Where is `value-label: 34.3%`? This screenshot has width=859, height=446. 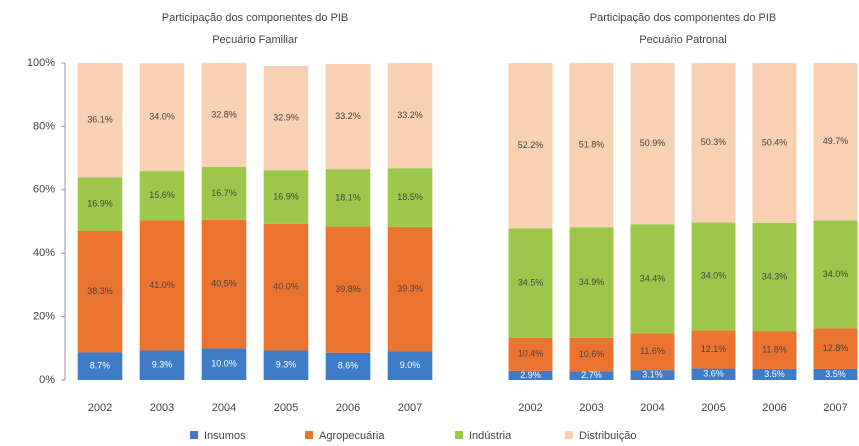 value-label: 34.3% is located at coordinates (775, 277).